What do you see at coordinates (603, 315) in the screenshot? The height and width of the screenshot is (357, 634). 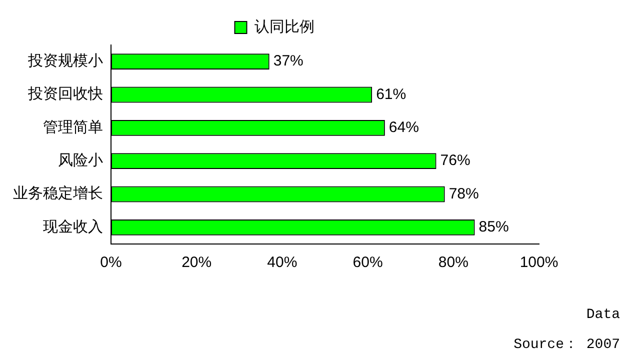 I see `text: Data` at bounding box center [603, 315].